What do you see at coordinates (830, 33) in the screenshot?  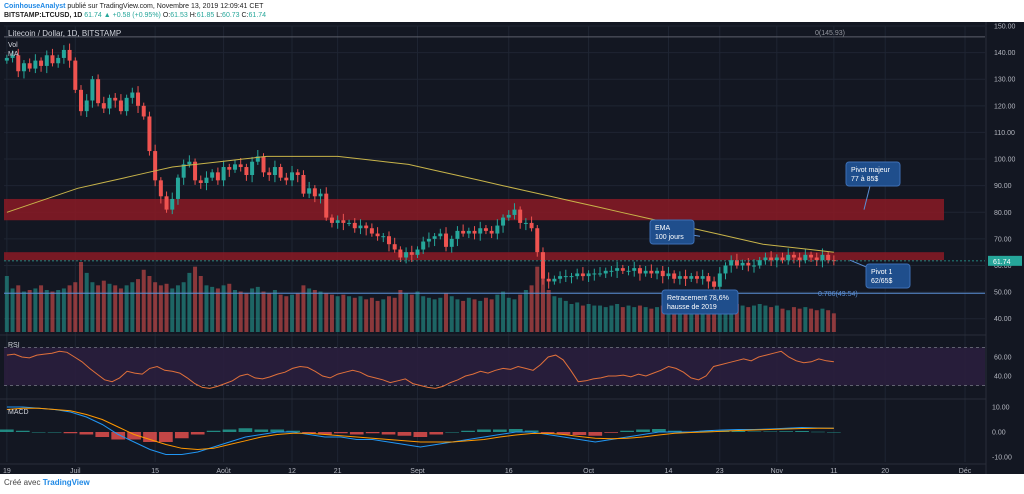 I see `fib-top-label: 0(145.93)` at bounding box center [830, 33].